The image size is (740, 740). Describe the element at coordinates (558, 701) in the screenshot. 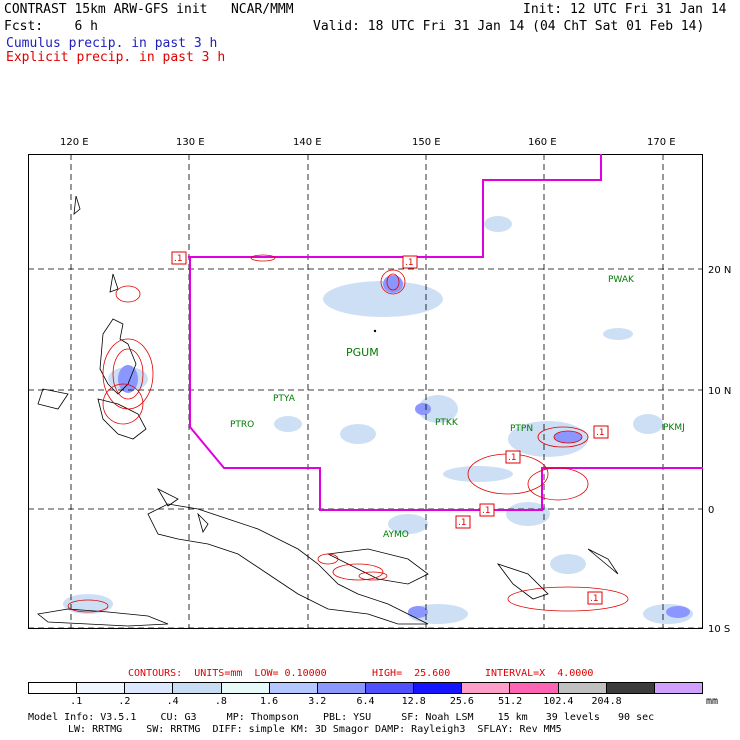

I see `scale-label: 102.4` at that location.